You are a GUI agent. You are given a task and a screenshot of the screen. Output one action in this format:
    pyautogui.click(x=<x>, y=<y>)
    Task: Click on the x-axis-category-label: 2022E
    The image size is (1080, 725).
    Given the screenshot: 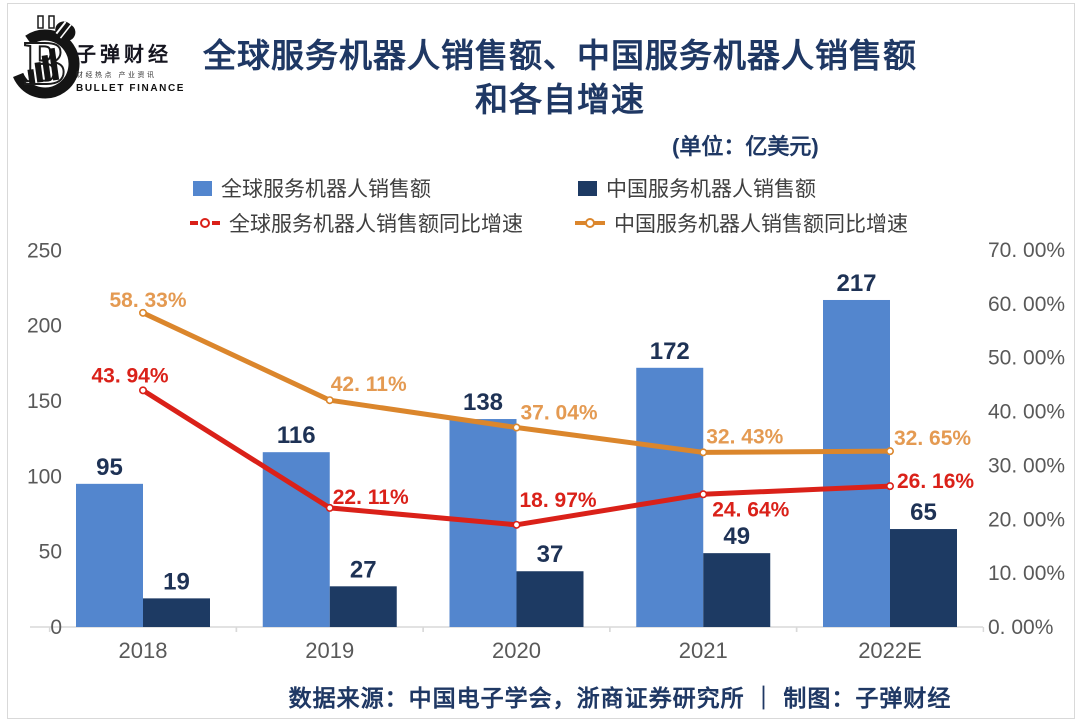 What is the action you would take?
    pyautogui.click(x=890, y=650)
    